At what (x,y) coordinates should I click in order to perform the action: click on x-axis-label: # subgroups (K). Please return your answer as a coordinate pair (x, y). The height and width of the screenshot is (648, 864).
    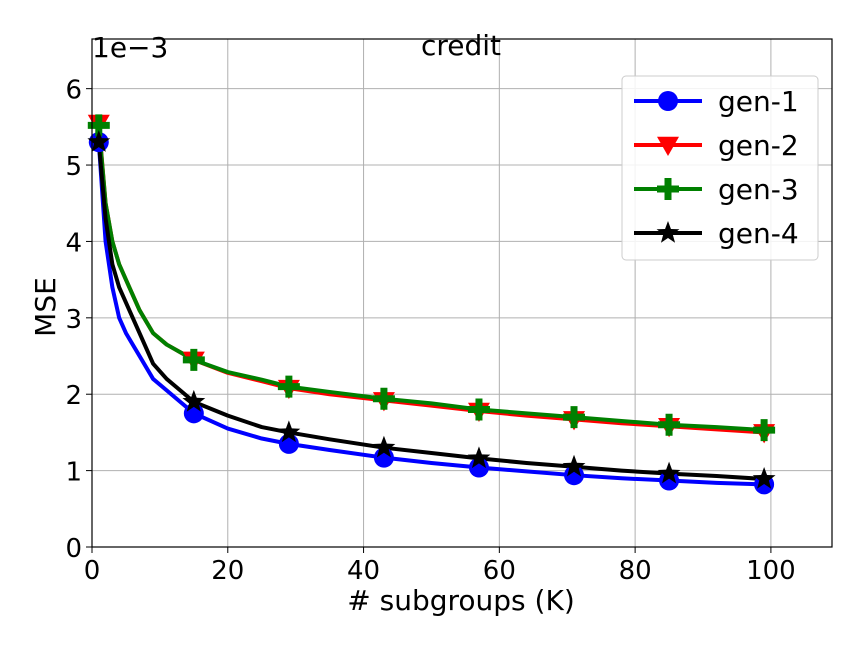
    Looking at the image, I should click on (461, 600).